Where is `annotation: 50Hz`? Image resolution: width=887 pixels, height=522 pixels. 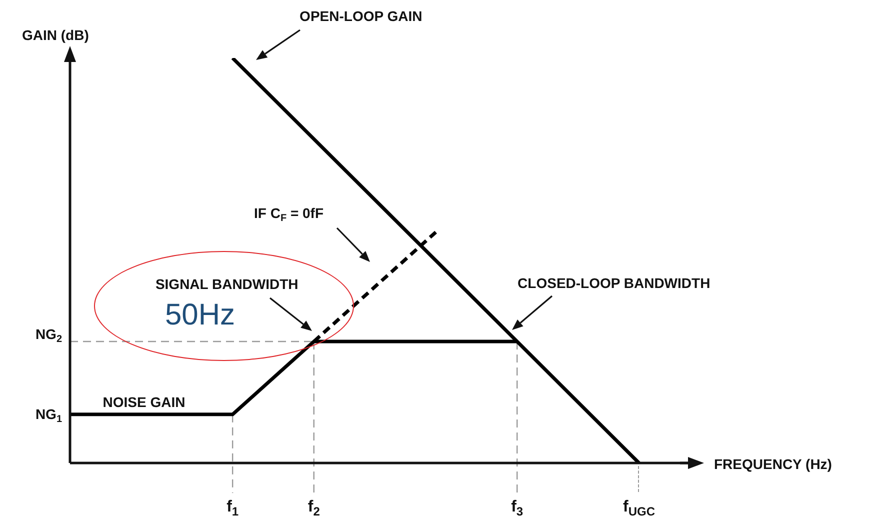 annotation: 50Hz is located at coordinates (200, 315).